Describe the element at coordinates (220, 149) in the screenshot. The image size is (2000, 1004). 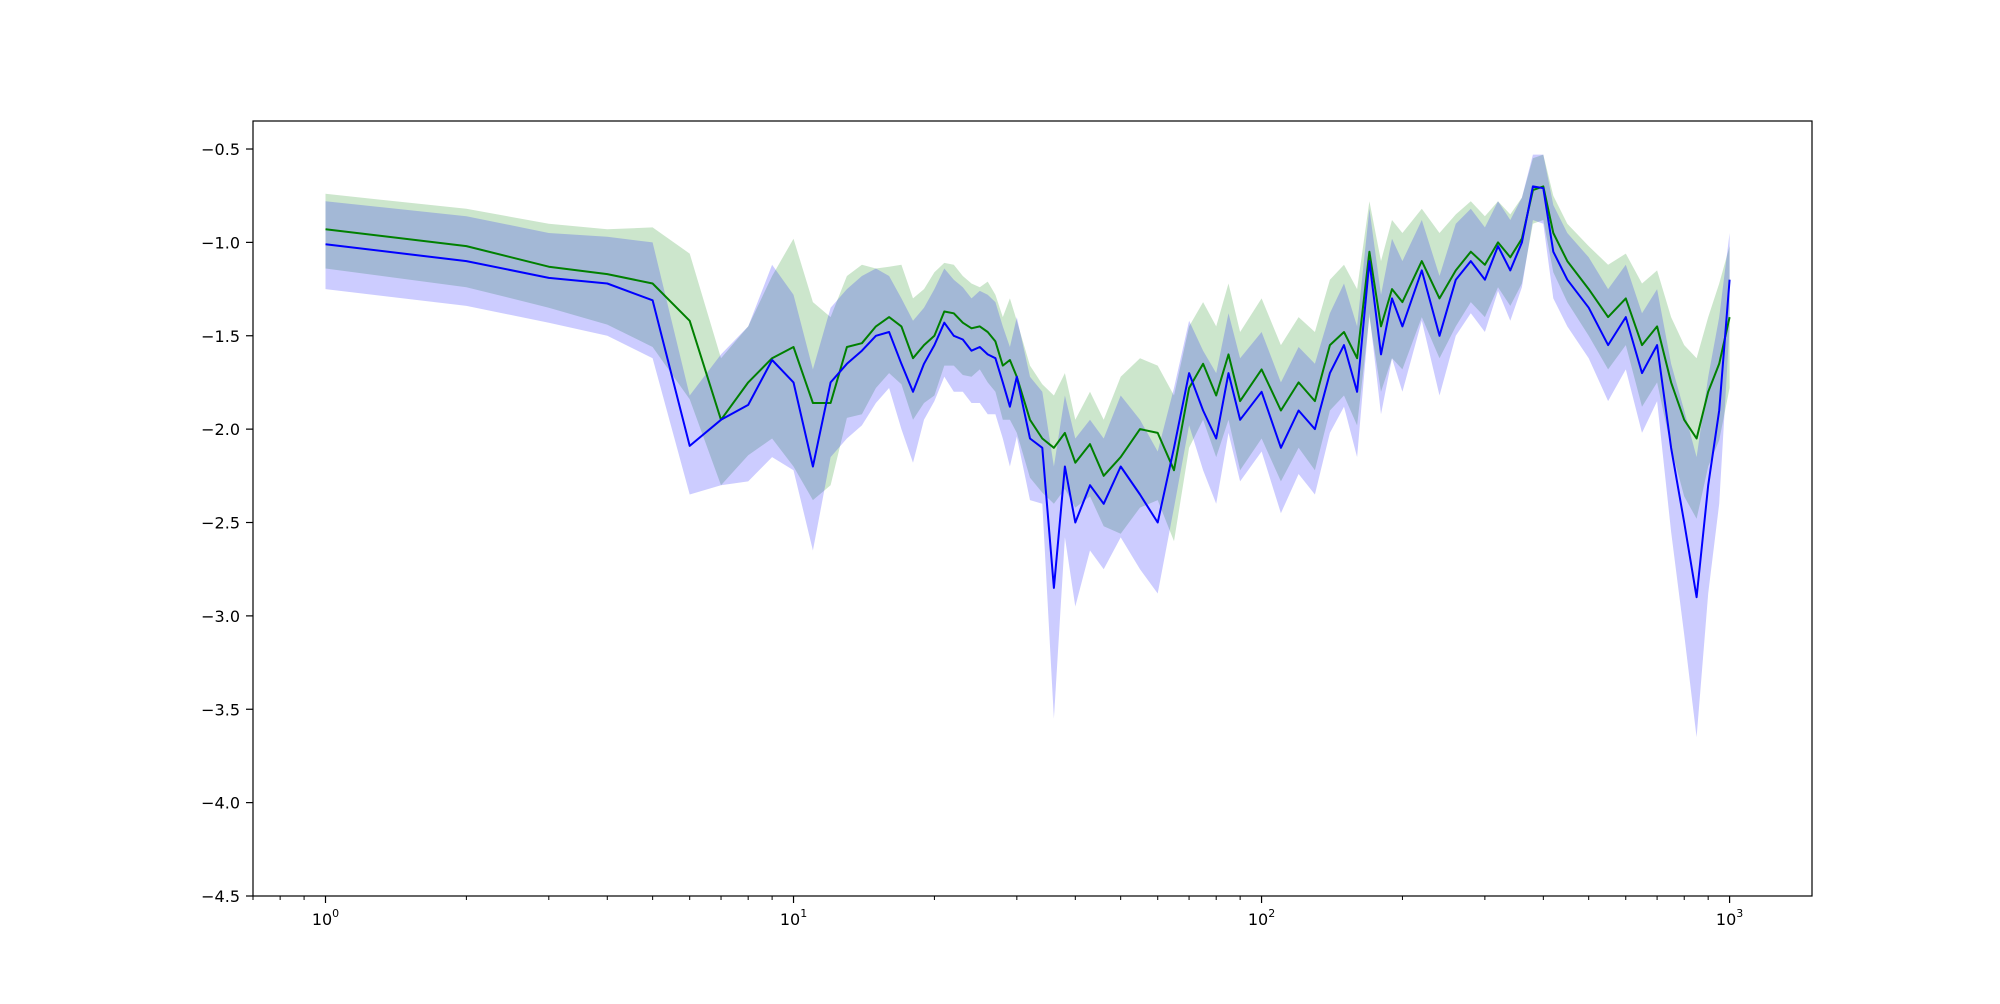
I see `y-tick-label: −0.5` at that location.